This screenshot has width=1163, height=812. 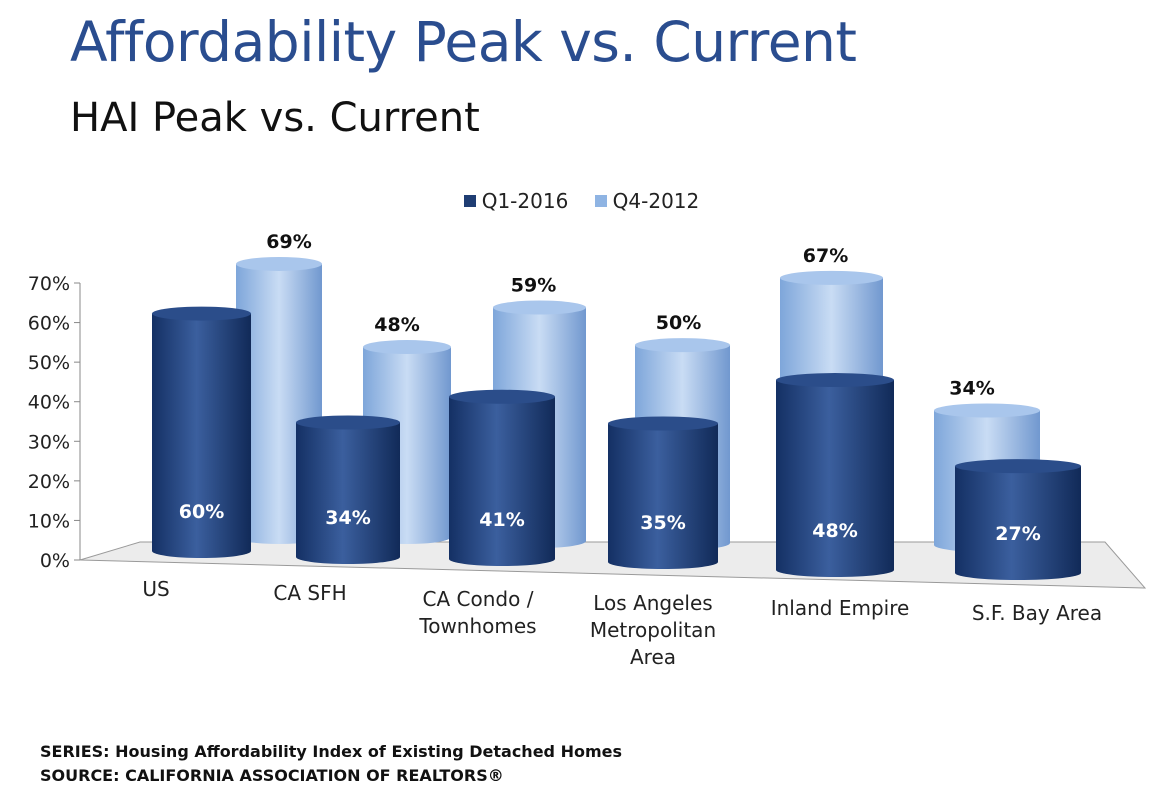 I want to click on data-label-q1-2016: 60%, so click(x=201, y=512).